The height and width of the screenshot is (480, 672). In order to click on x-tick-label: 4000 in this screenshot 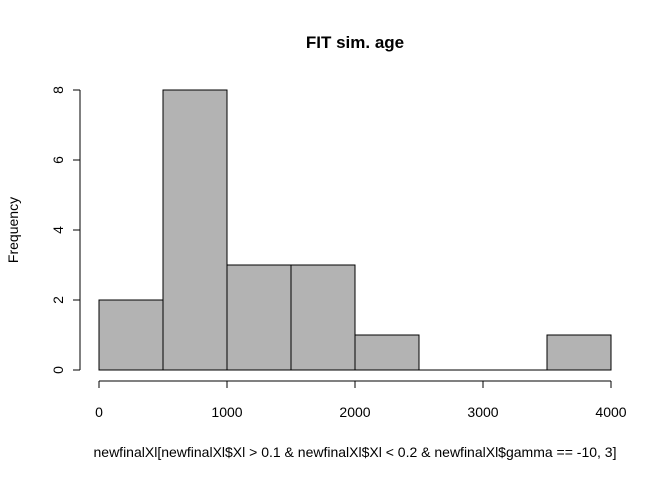, I will do `click(610, 412)`.